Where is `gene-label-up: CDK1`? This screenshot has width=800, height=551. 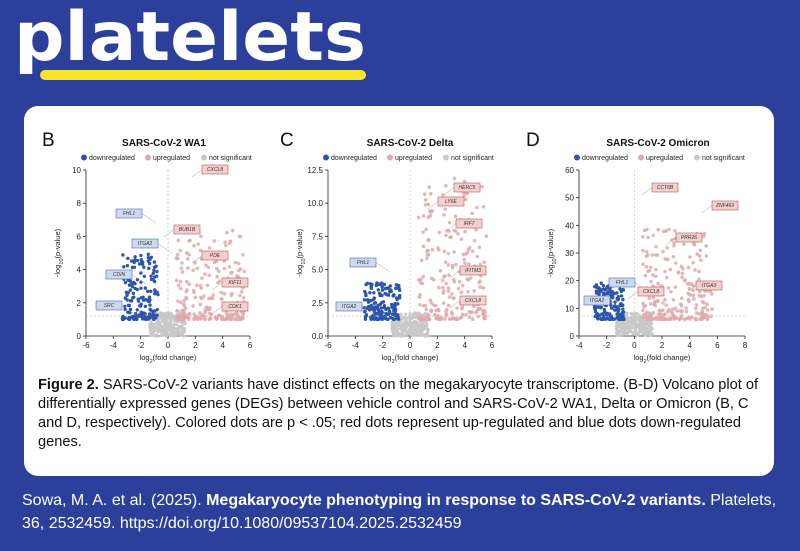 gene-label-up: CDK1 is located at coordinates (230, 308).